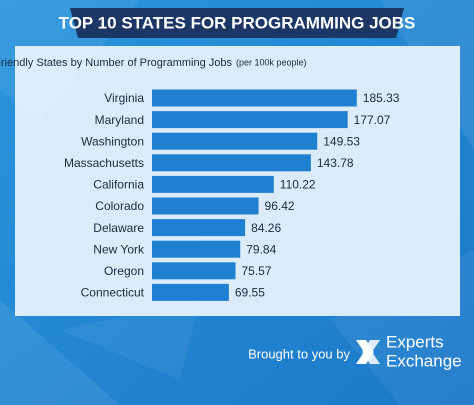 Image resolution: width=474 pixels, height=405 pixels. What do you see at coordinates (368, 352) in the screenshot?
I see `logo-mark` at bounding box center [368, 352].